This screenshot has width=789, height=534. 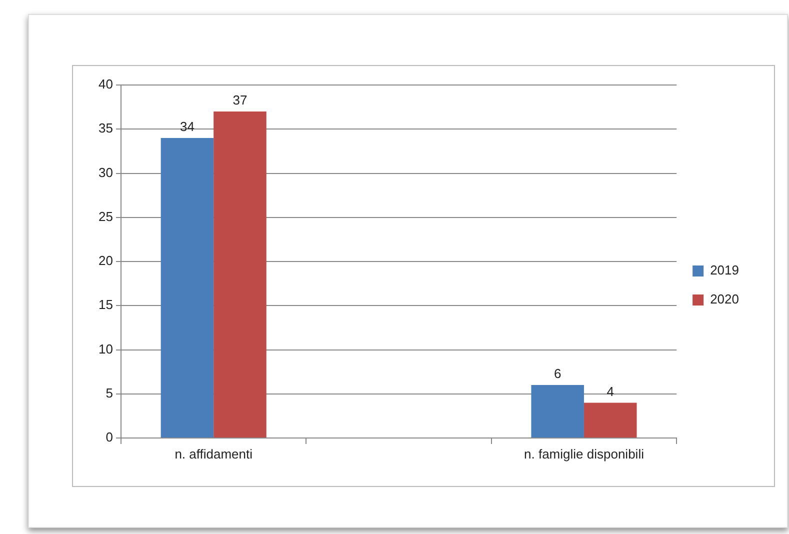 I want to click on data-label: 34, so click(x=187, y=126).